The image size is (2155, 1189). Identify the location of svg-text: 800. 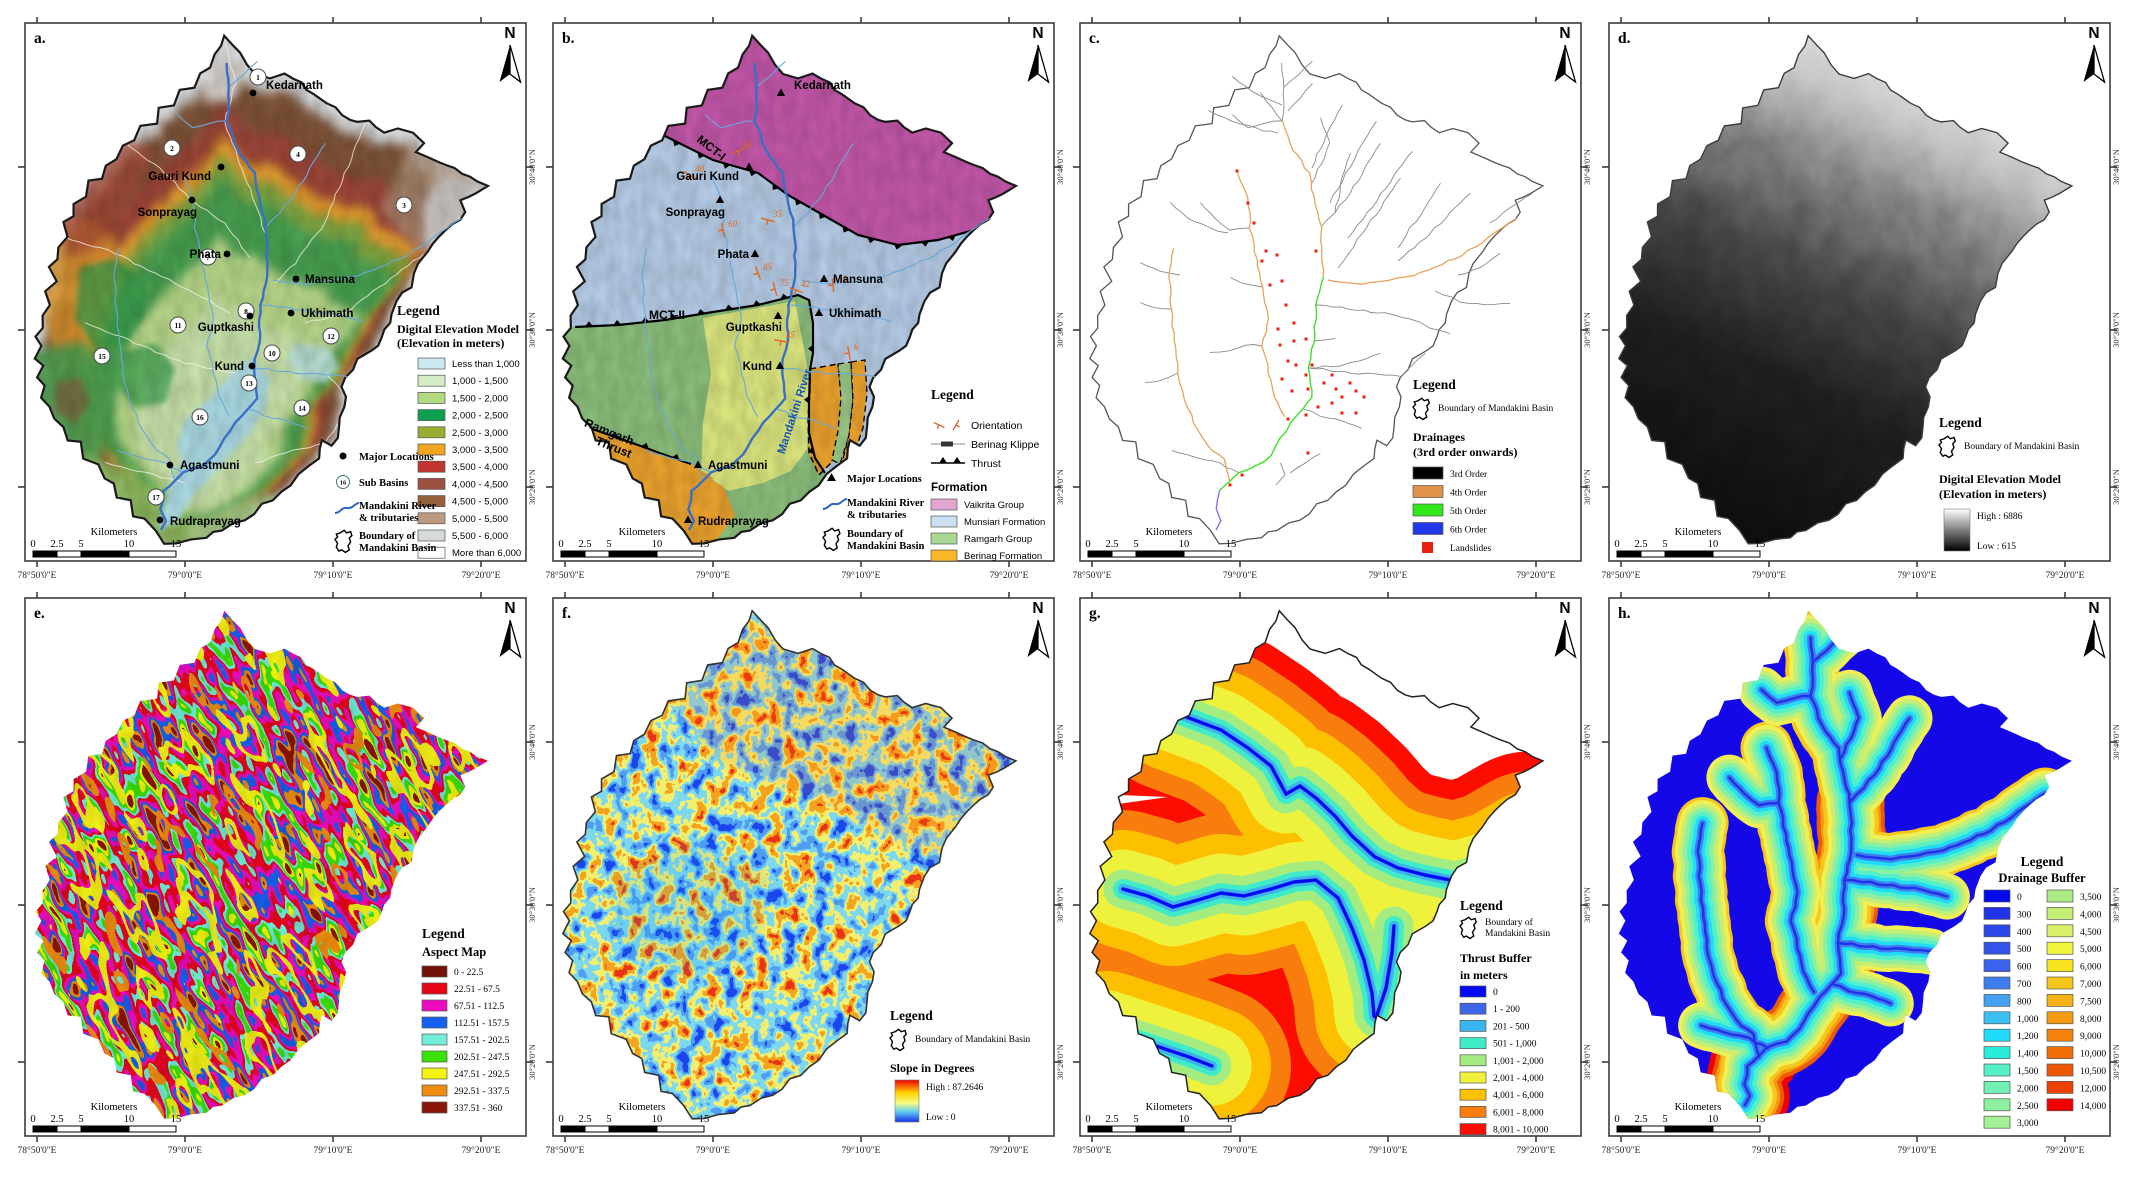
(2024, 1002).